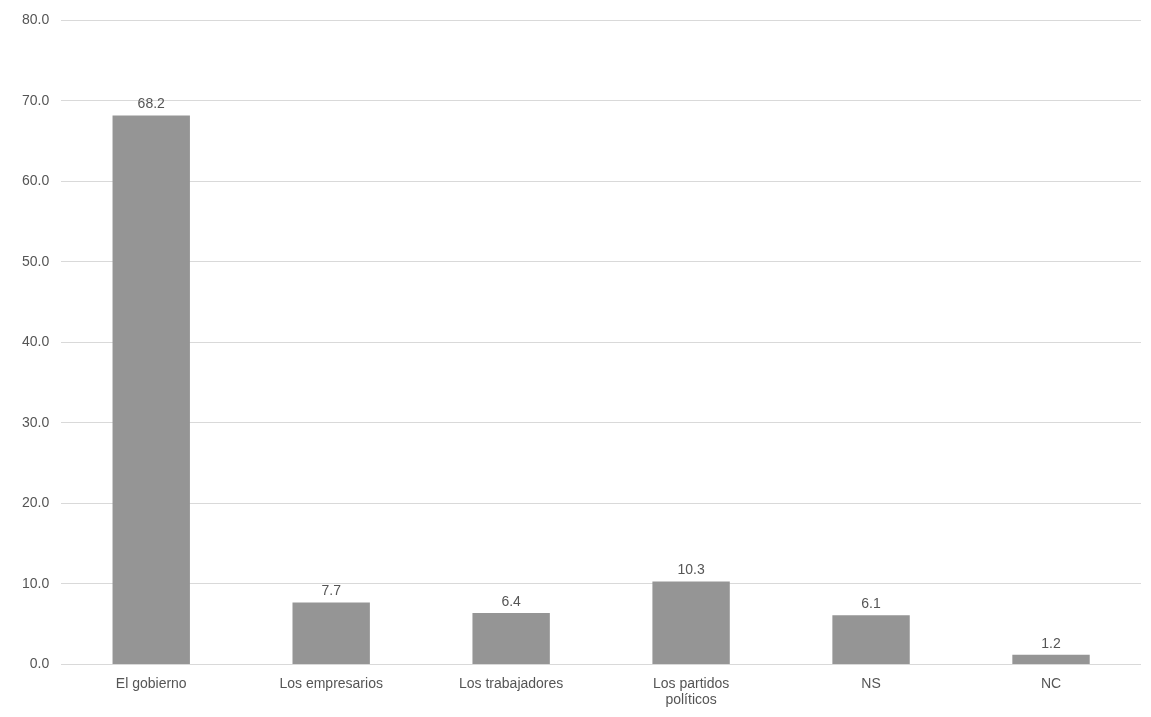  I want to click on y-tick-label: 40.0, so click(36, 341).